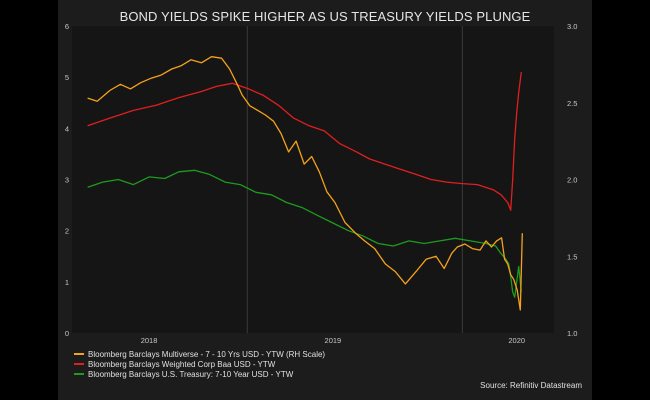 The image size is (650, 400). Describe the element at coordinates (149, 340) in the screenshot. I see `x-tick-label: 2018` at that location.